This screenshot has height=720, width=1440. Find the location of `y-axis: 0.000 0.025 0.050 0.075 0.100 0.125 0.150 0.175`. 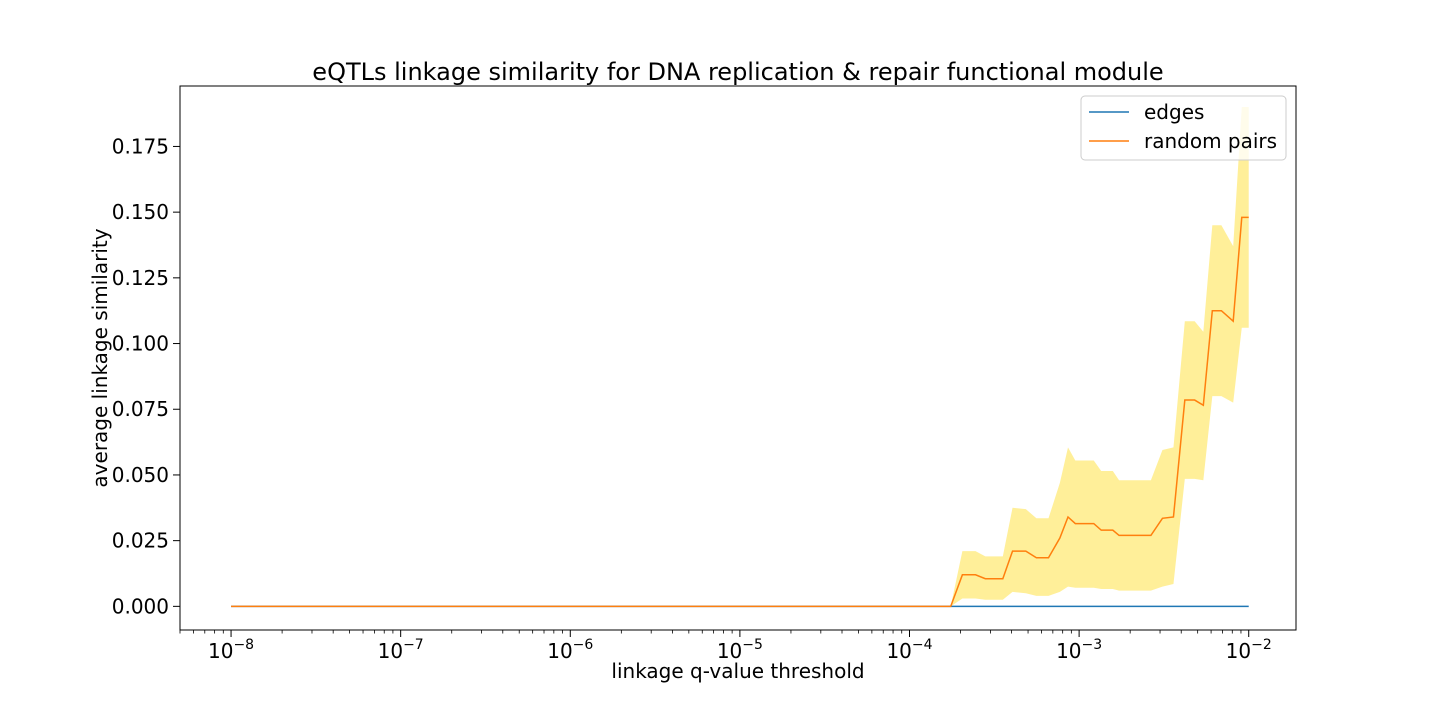

y-axis: 0.000 0.025 0.050 0.075 0.100 0.125 0.150 0.175 is located at coordinates (146, 376).